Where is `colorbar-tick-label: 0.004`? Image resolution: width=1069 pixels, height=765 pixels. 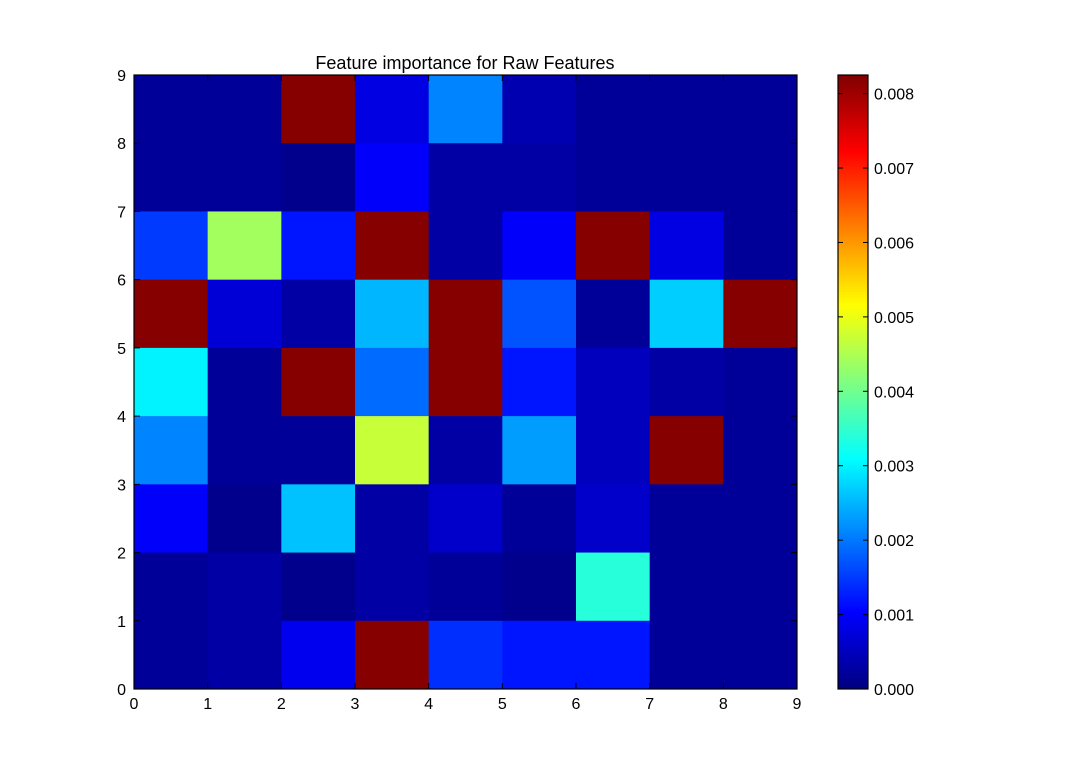 colorbar-tick-label: 0.004 is located at coordinates (894, 392).